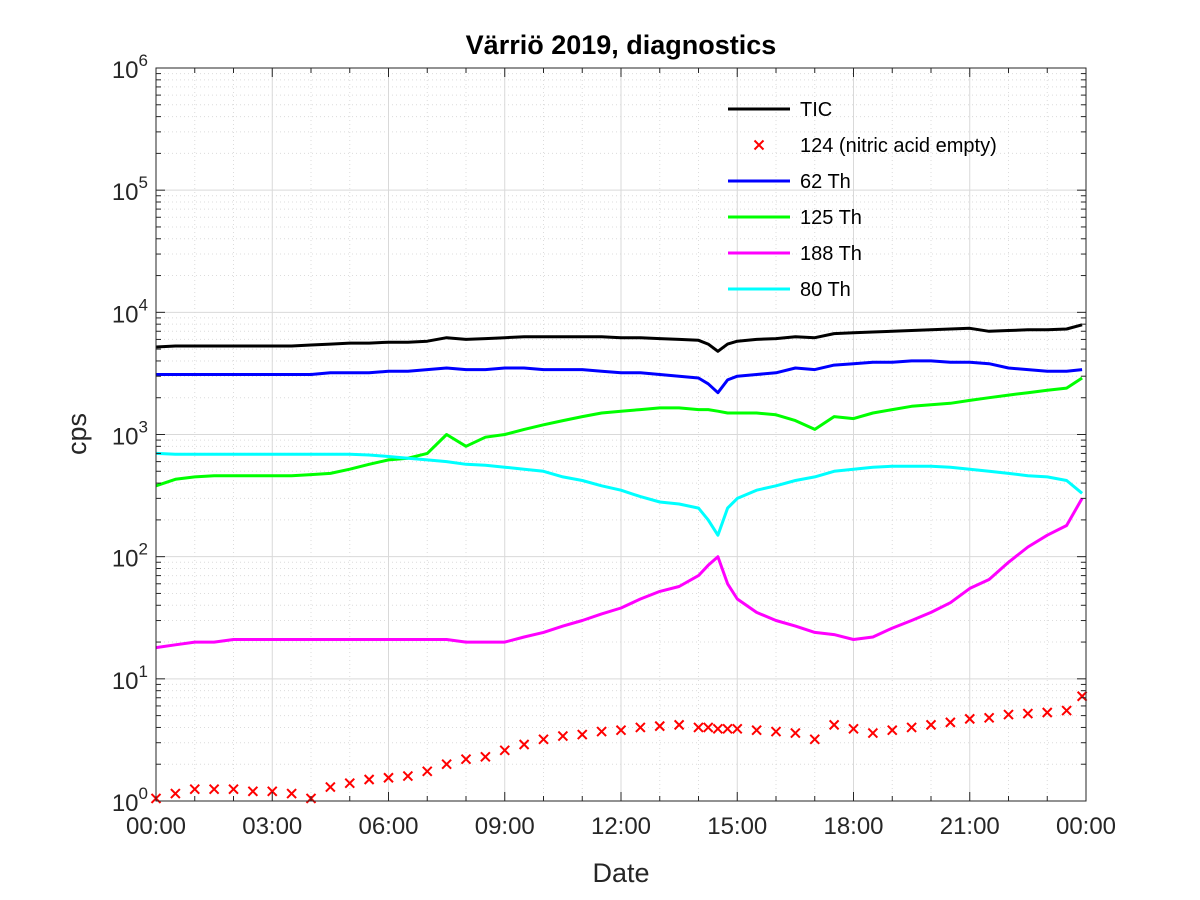 The width and height of the screenshot is (1200, 900). Describe the element at coordinates (825, 182) in the screenshot. I see `legend-label: 62 Th` at that location.